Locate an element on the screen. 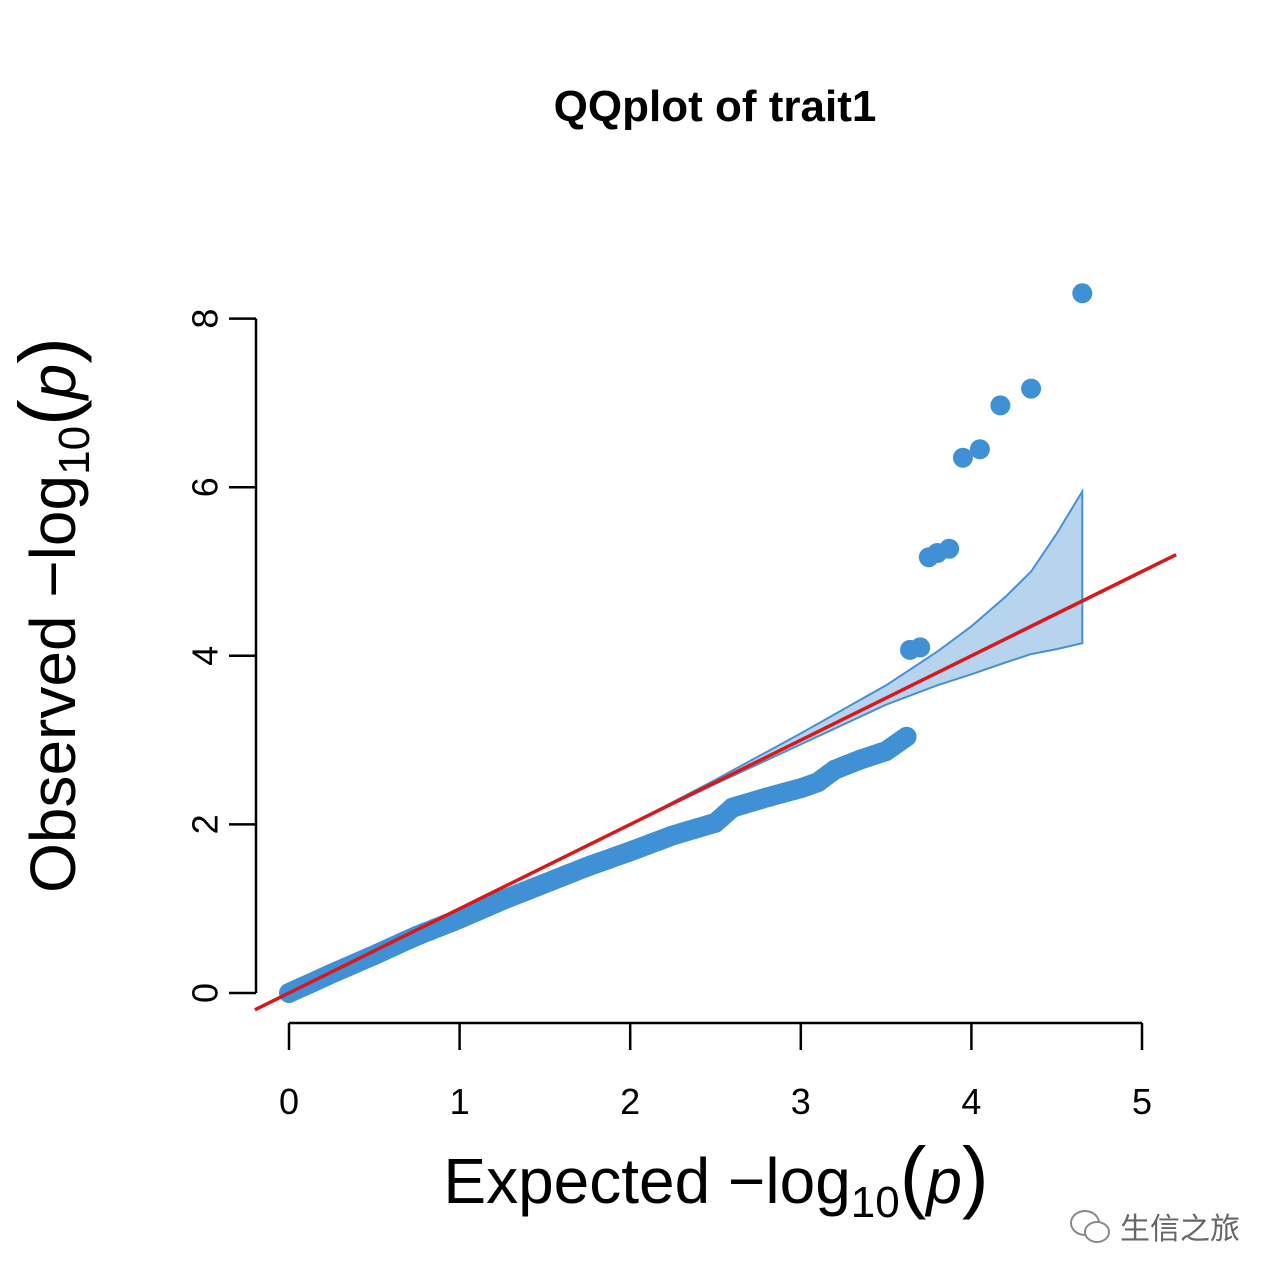 The width and height of the screenshot is (1280, 1280). x-tick-label: 3 is located at coordinates (801, 1101).